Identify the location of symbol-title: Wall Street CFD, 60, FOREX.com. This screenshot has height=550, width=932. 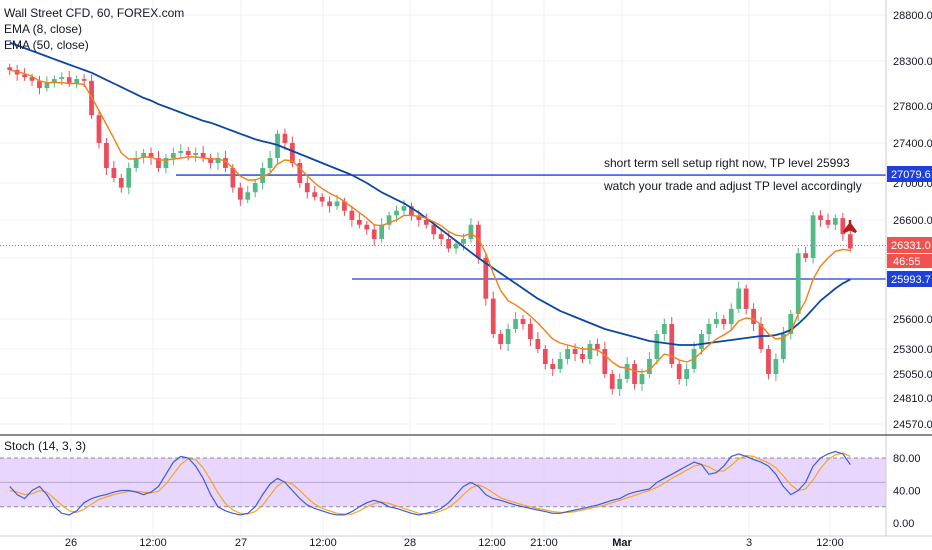
(94, 13).